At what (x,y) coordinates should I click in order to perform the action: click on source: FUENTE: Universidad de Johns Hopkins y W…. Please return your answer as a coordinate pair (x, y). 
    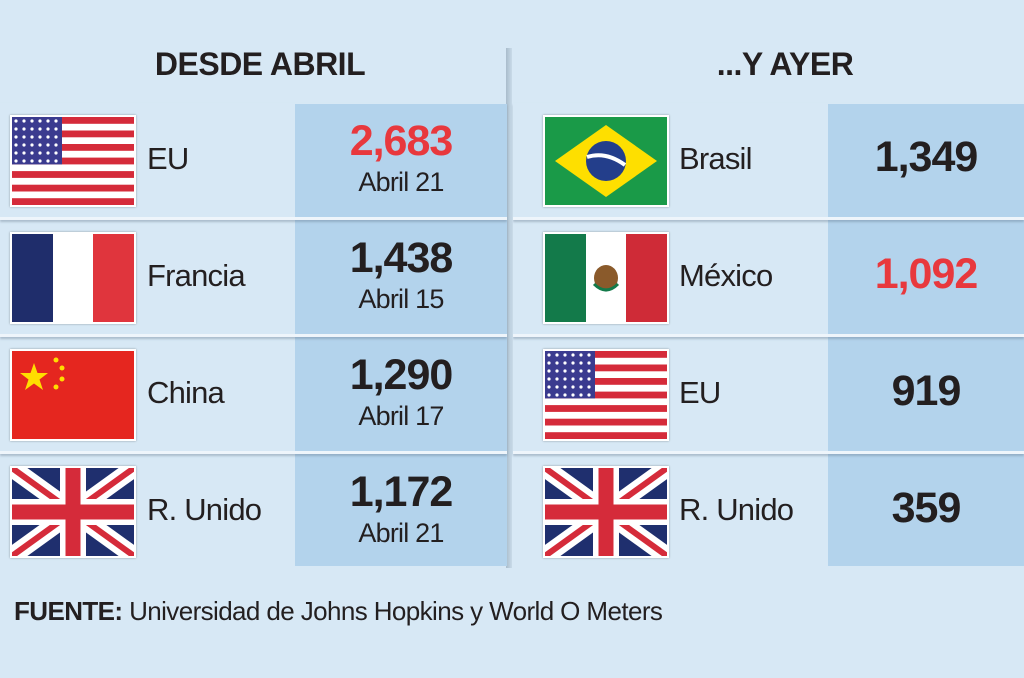
    Looking at the image, I should click on (338, 611).